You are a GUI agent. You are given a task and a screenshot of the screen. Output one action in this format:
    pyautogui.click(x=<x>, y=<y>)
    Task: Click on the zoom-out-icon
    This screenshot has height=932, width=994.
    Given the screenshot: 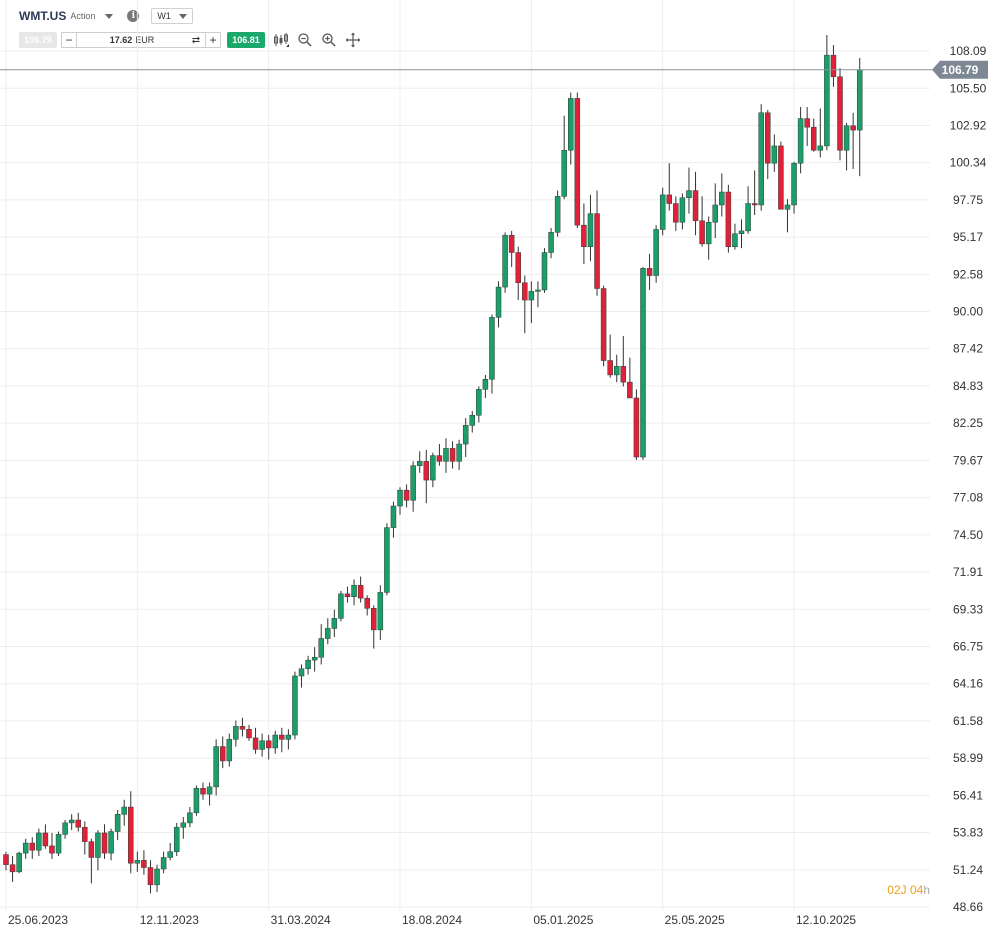 What is the action you would take?
    pyautogui.click(x=305, y=40)
    